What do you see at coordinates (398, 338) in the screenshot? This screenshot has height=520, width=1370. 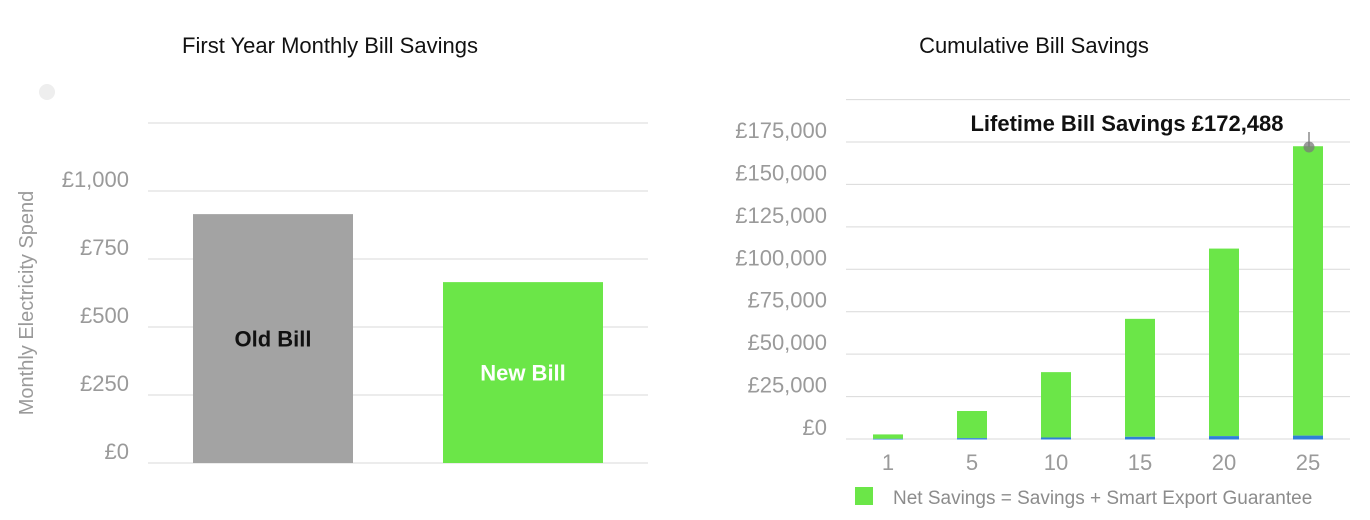 I see `monthly-chart-bars: Old Bill New Bill` at bounding box center [398, 338].